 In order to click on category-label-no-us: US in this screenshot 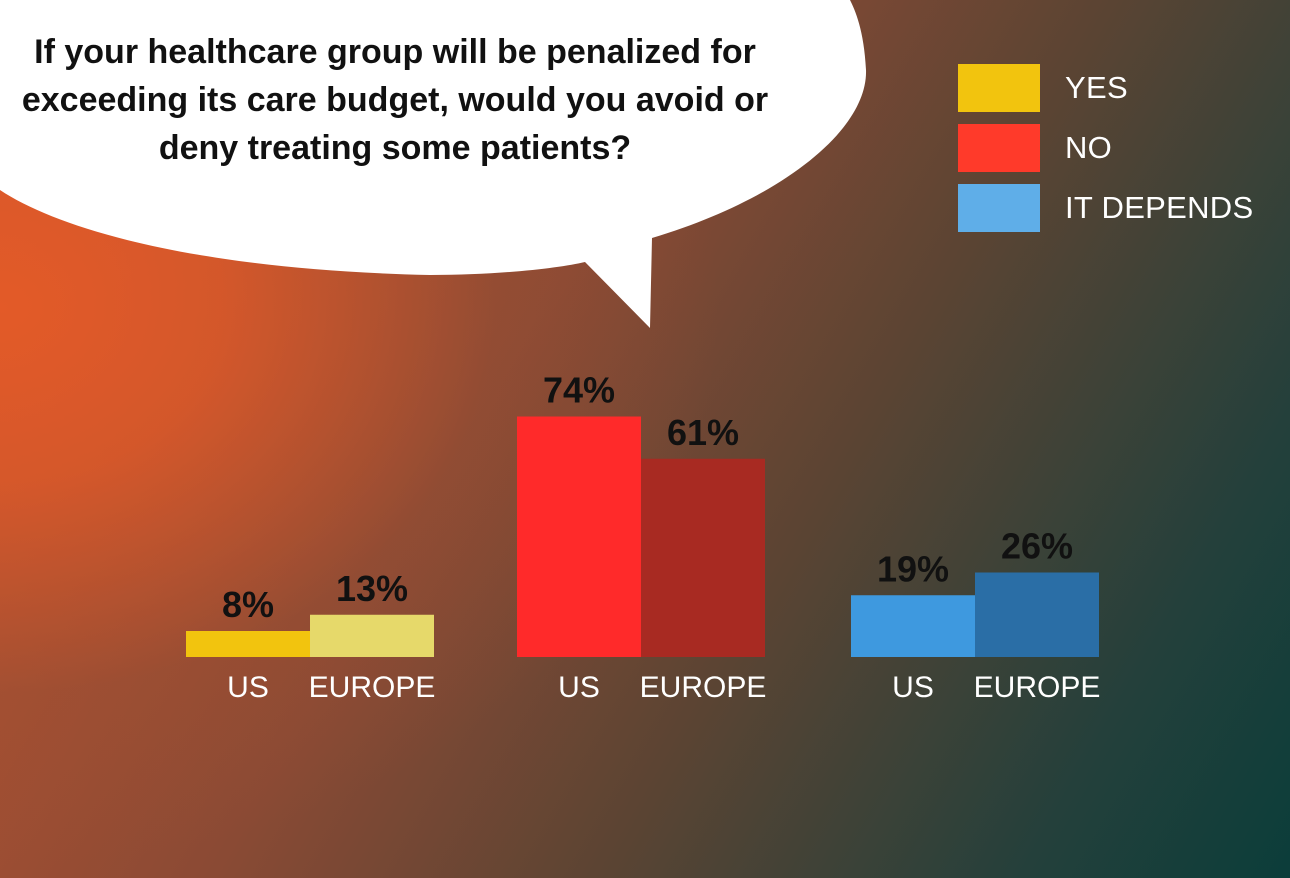, I will do `click(579, 687)`.